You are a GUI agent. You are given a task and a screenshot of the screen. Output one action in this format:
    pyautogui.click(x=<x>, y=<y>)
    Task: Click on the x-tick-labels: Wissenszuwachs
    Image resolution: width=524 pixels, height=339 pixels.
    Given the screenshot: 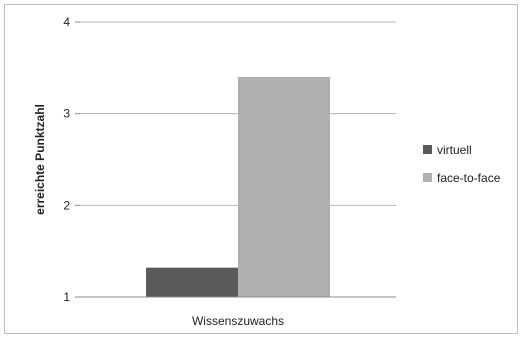 What is the action you would take?
    pyautogui.click(x=238, y=321)
    